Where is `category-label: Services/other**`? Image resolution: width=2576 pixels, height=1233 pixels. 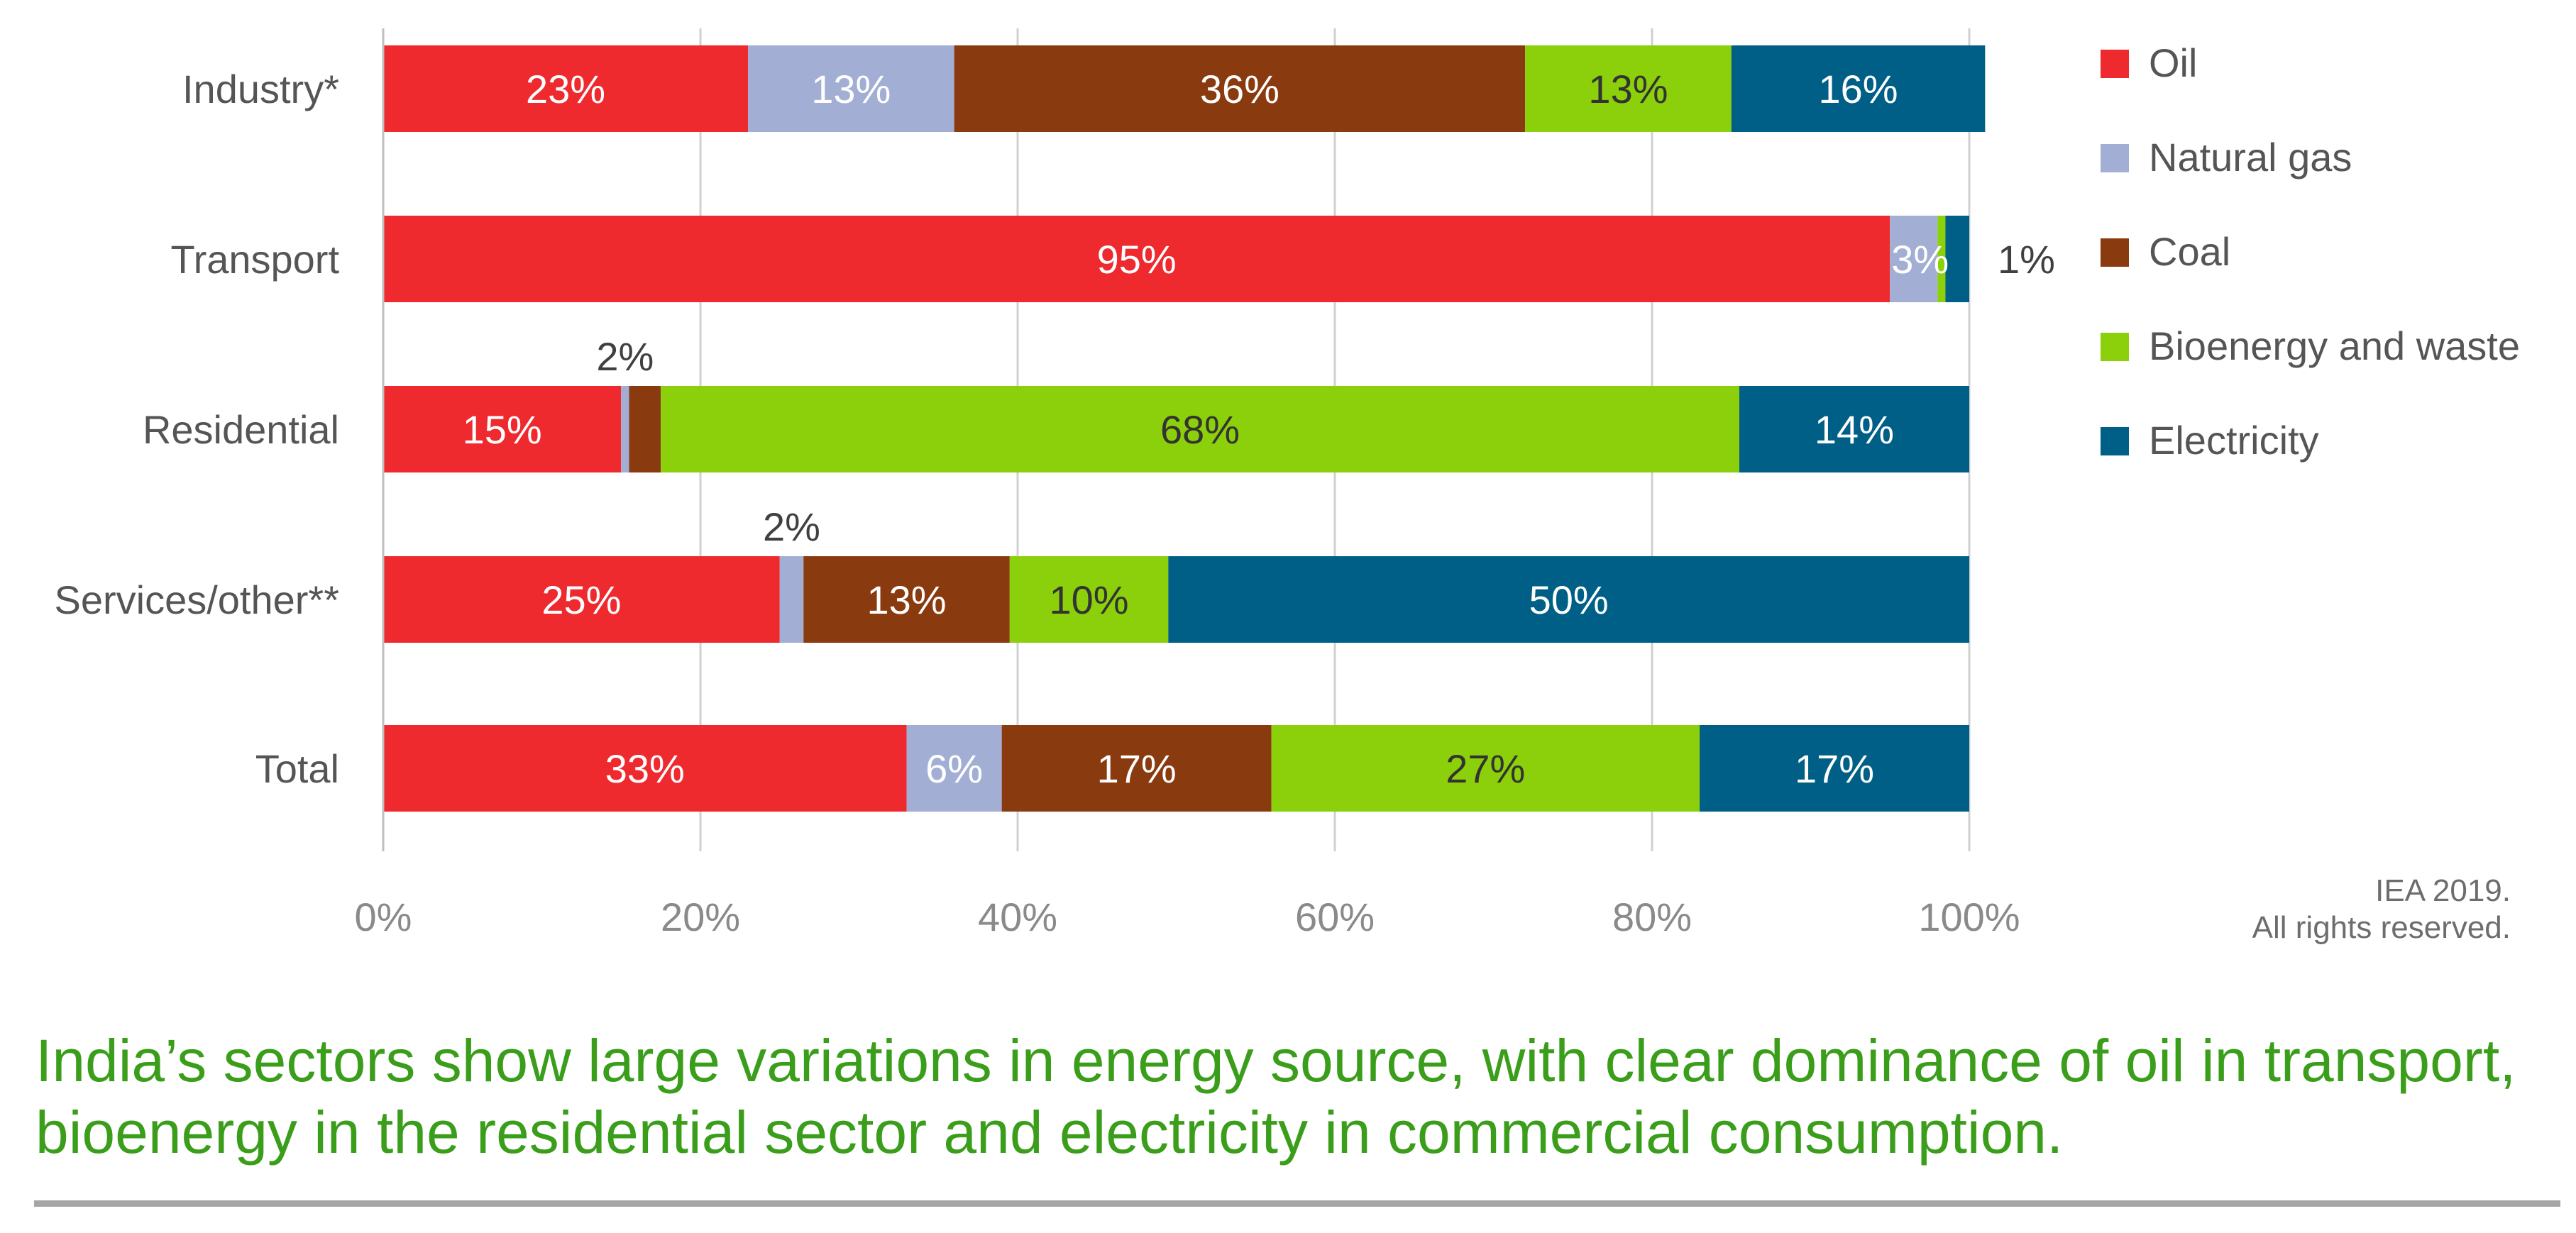 category-label: Services/other** is located at coordinates (196, 599).